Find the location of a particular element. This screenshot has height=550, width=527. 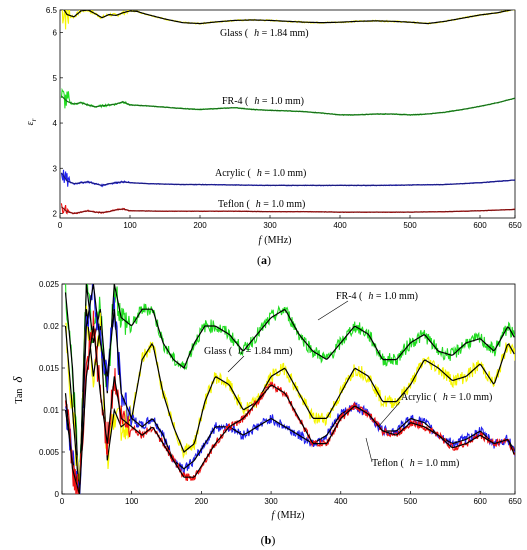

panel-b-label: (b) is located at coordinates (268, 540).